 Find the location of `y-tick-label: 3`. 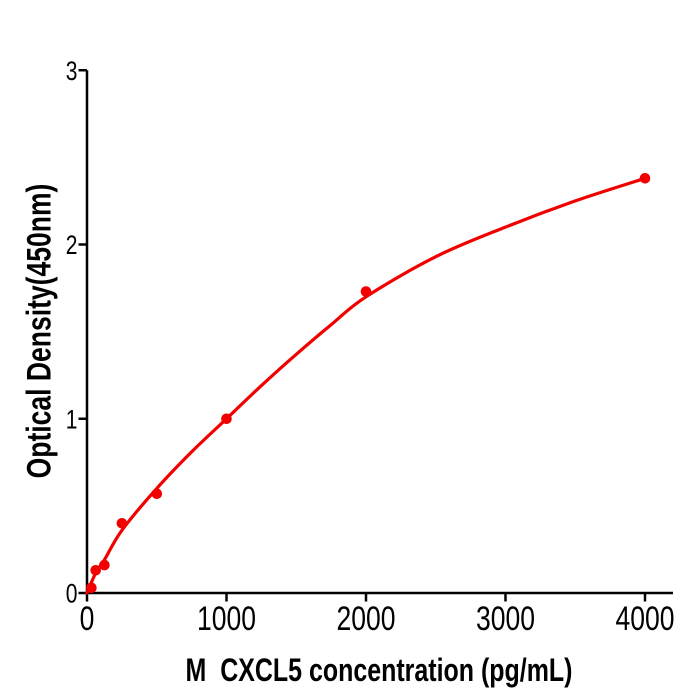

y-tick-label: 3 is located at coordinates (72, 71).